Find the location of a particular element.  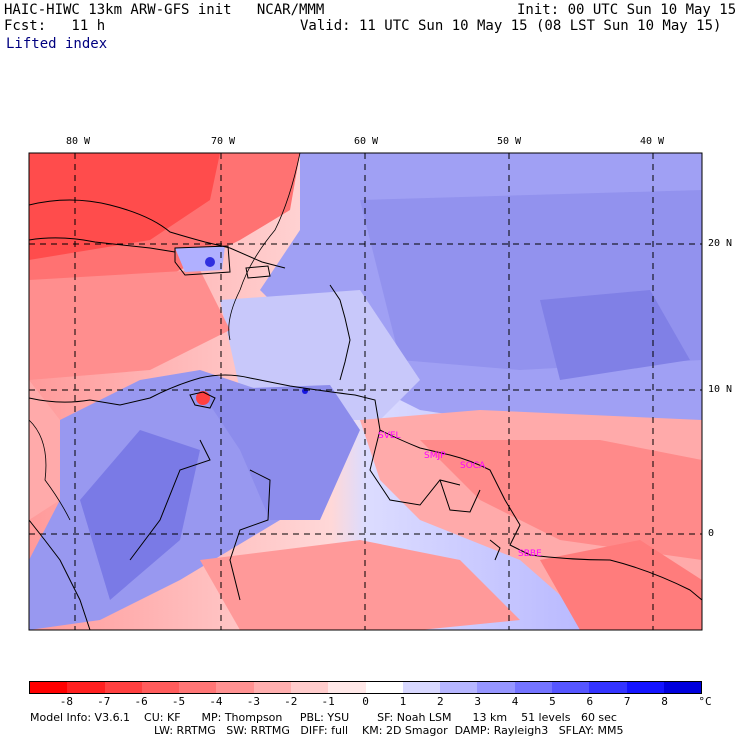

colorbar-tick-label: 6 is located at coordinates (590, 701).